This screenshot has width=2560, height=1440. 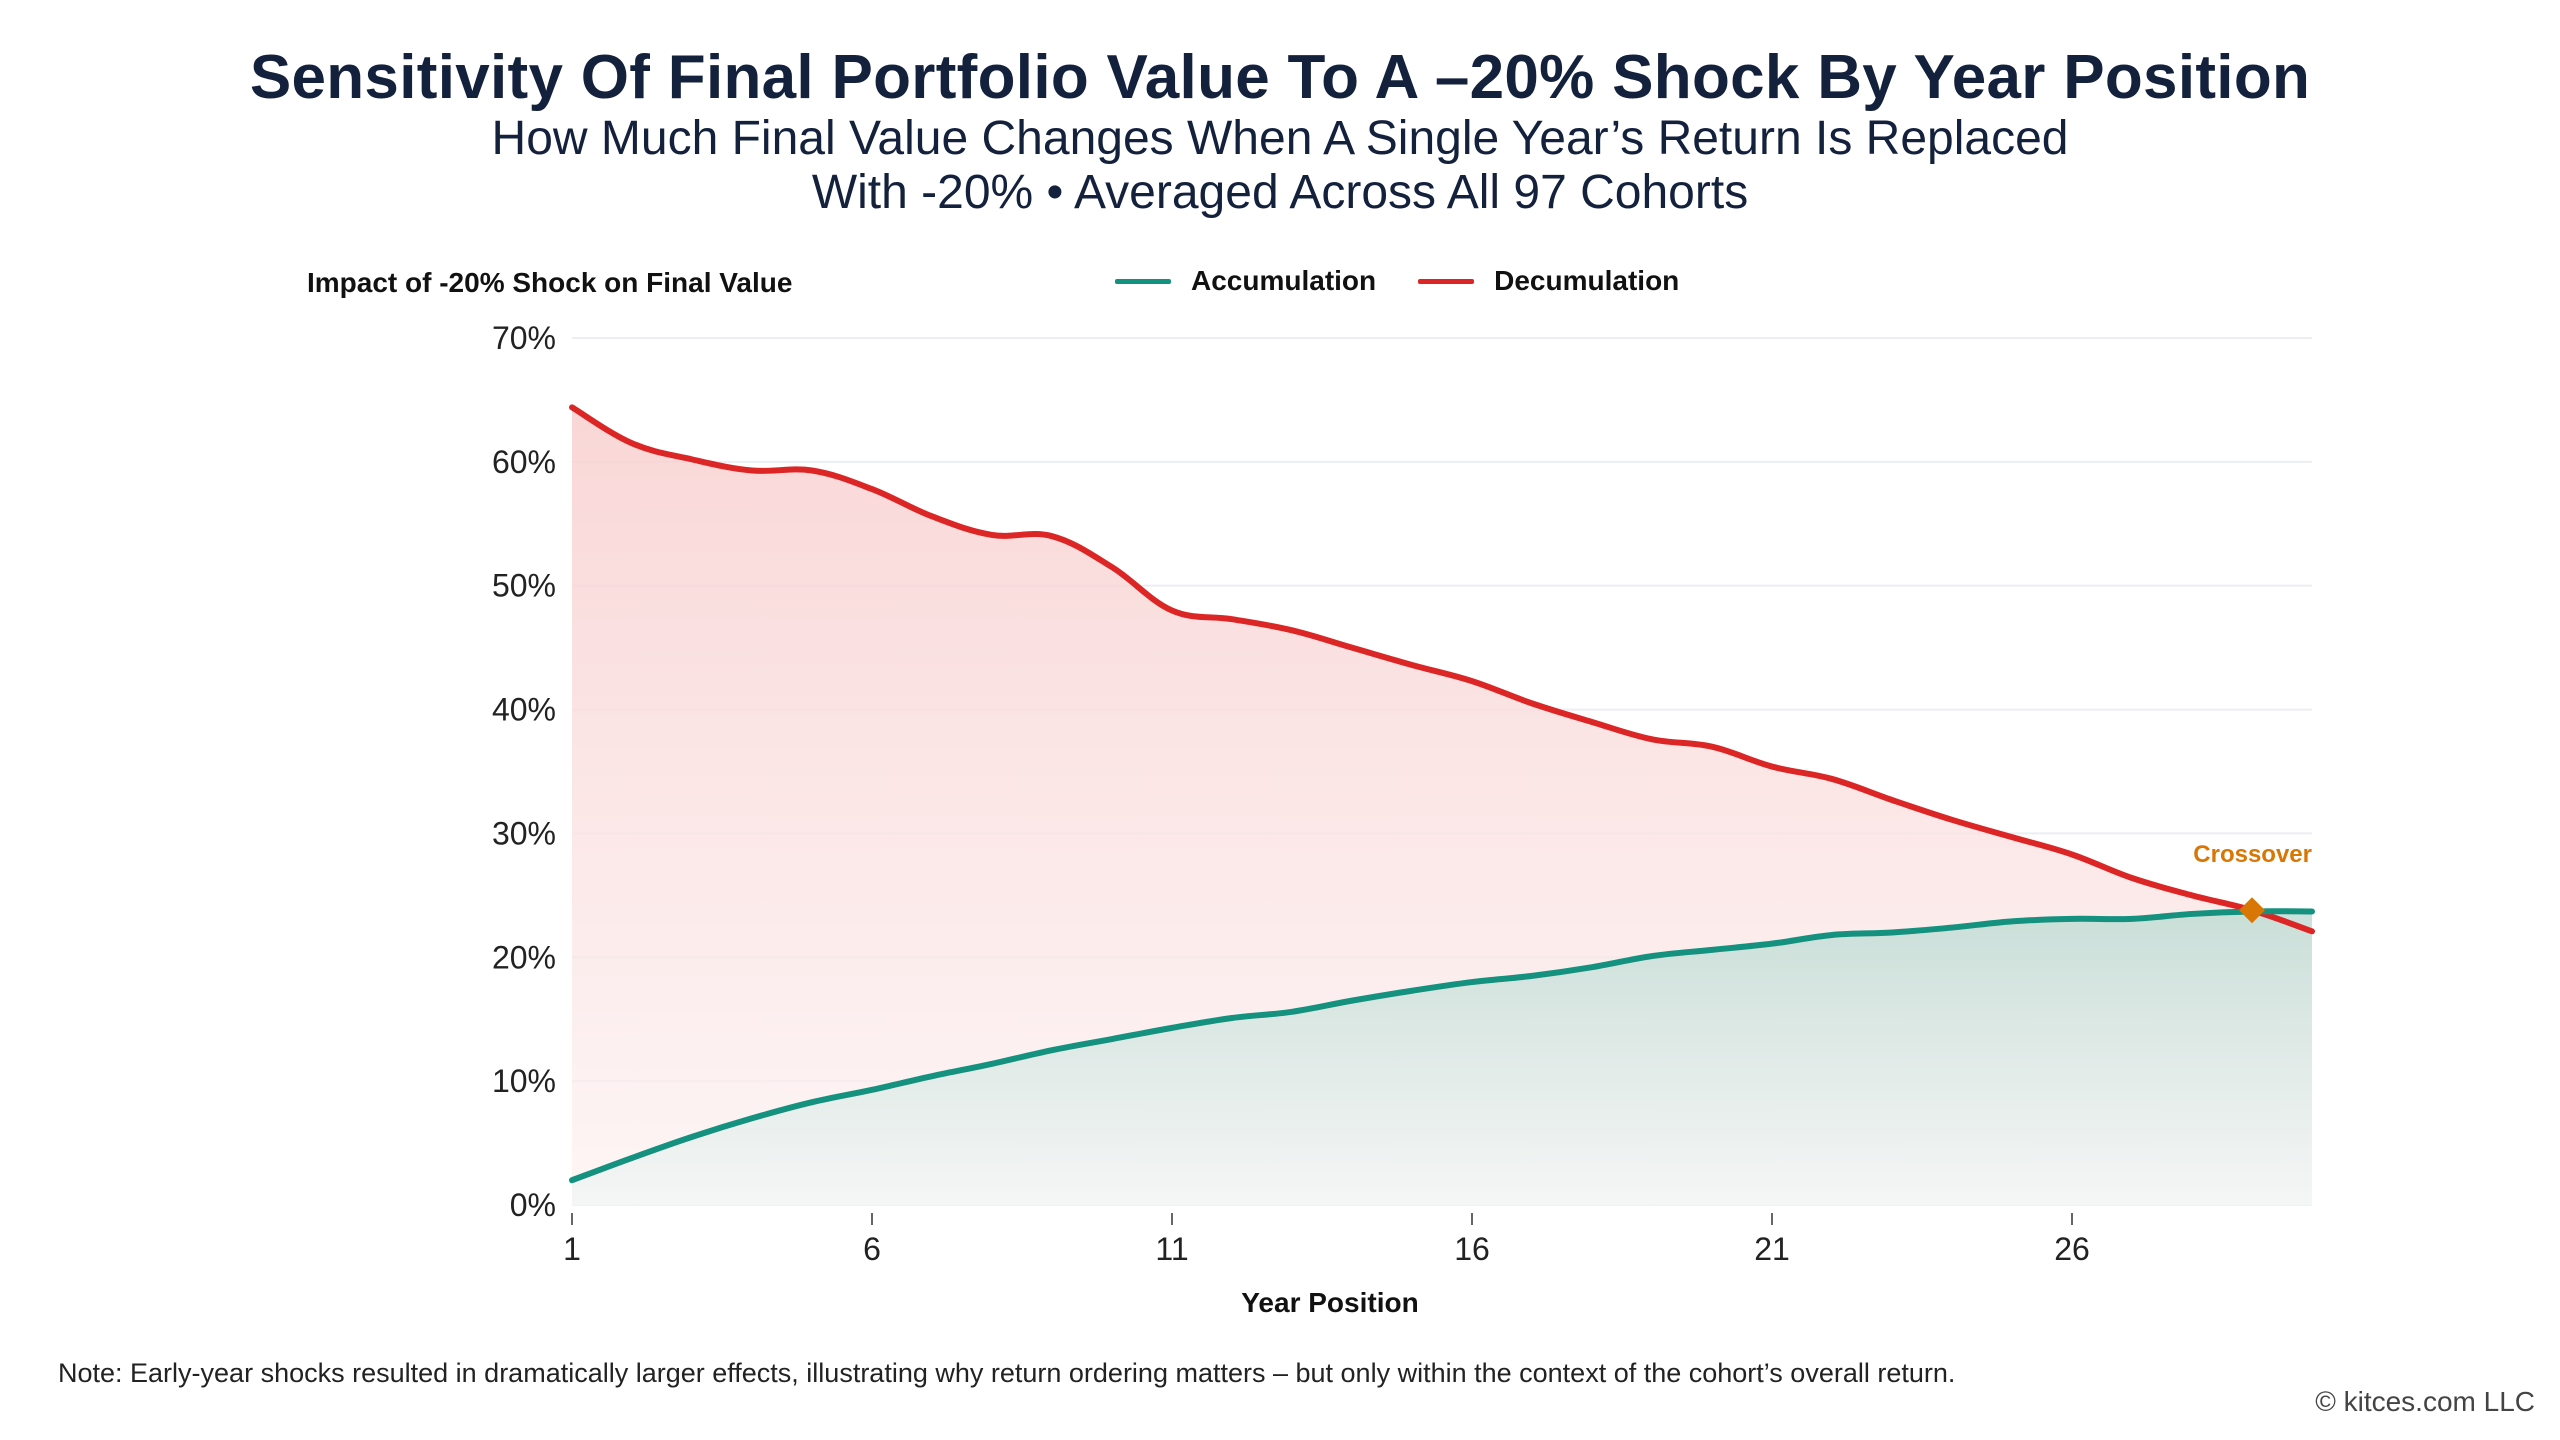 What do you see at coordinates (1442, 1046) in the screenshot?
I see `line-accumulation` at bounding box center [1442, 1046].